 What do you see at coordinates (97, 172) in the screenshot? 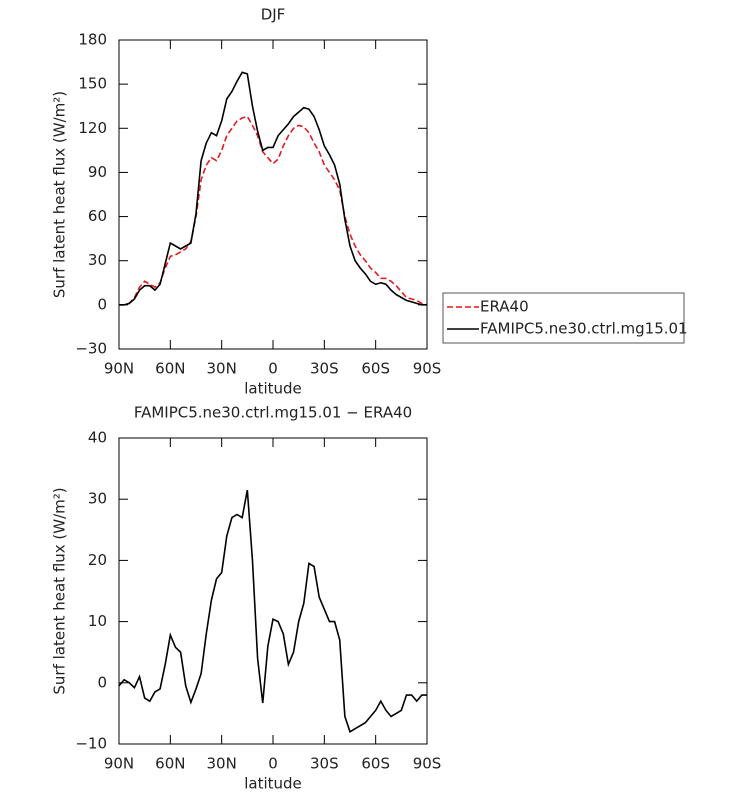
I see `y-tick-label: 90` at bounding box center [97, 172].